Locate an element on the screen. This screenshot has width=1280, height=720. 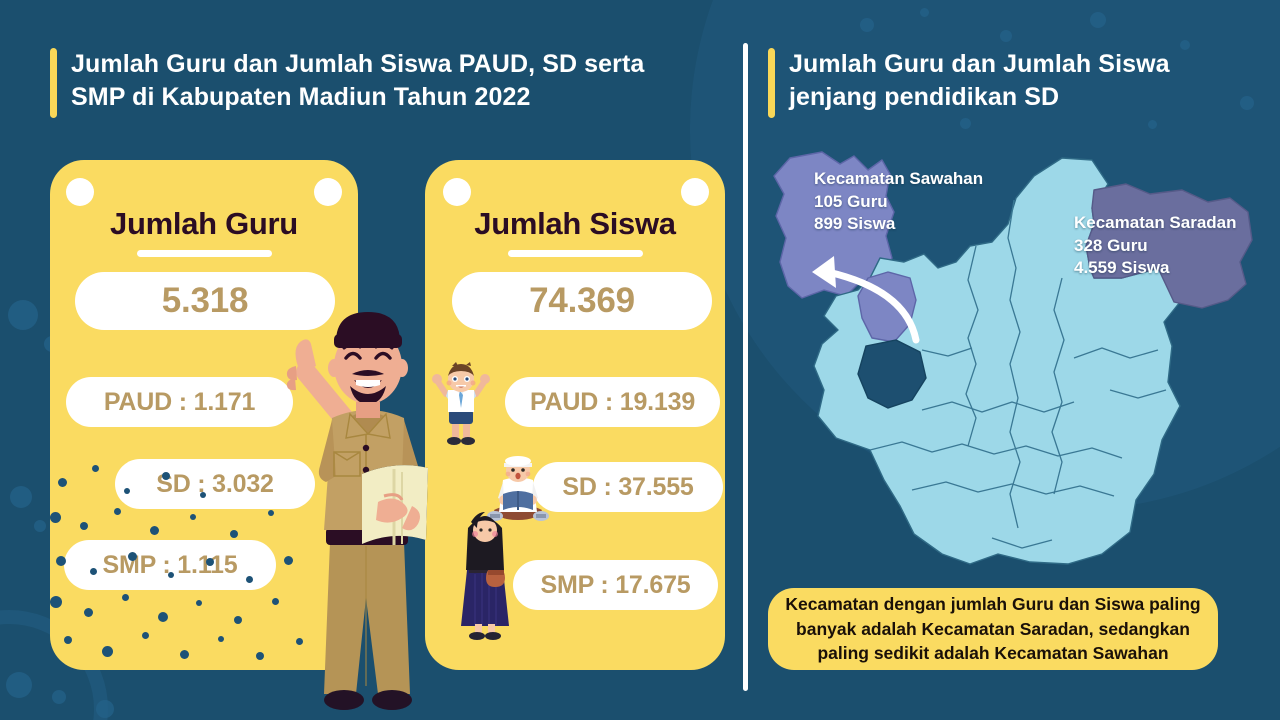
annotation-students: 4.559 Siswa is located at coordinates (1122, 268).